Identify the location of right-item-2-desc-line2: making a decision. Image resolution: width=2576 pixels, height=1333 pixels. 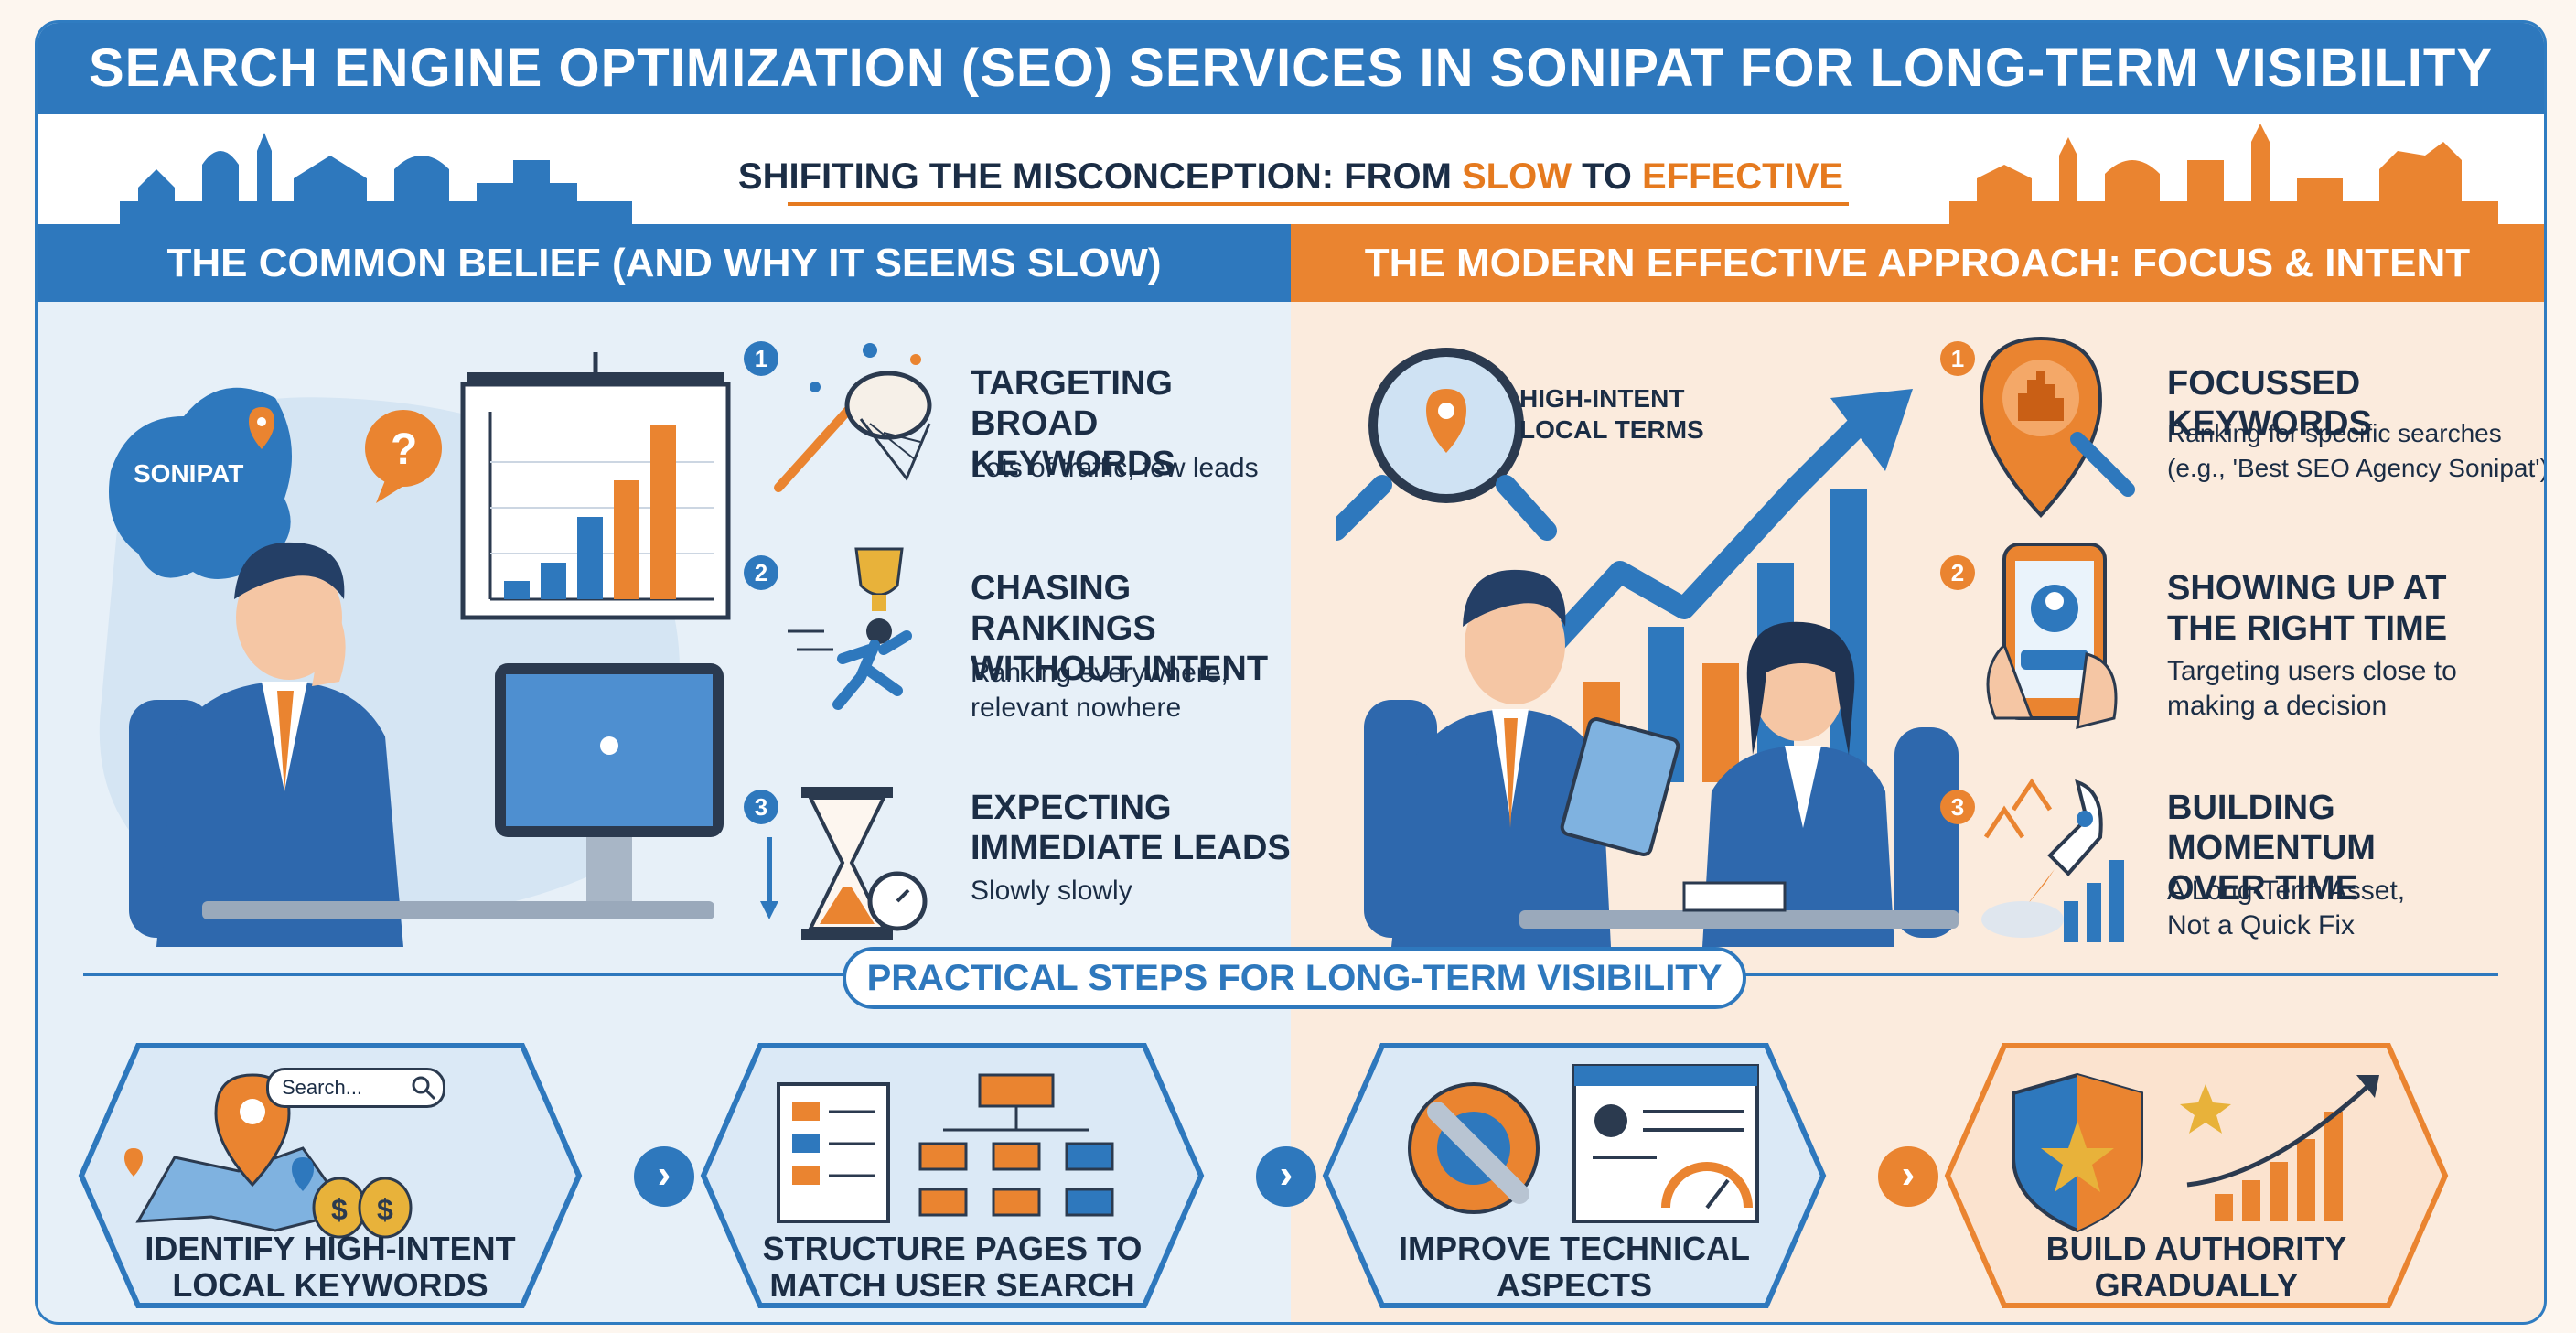
(2278, 706).